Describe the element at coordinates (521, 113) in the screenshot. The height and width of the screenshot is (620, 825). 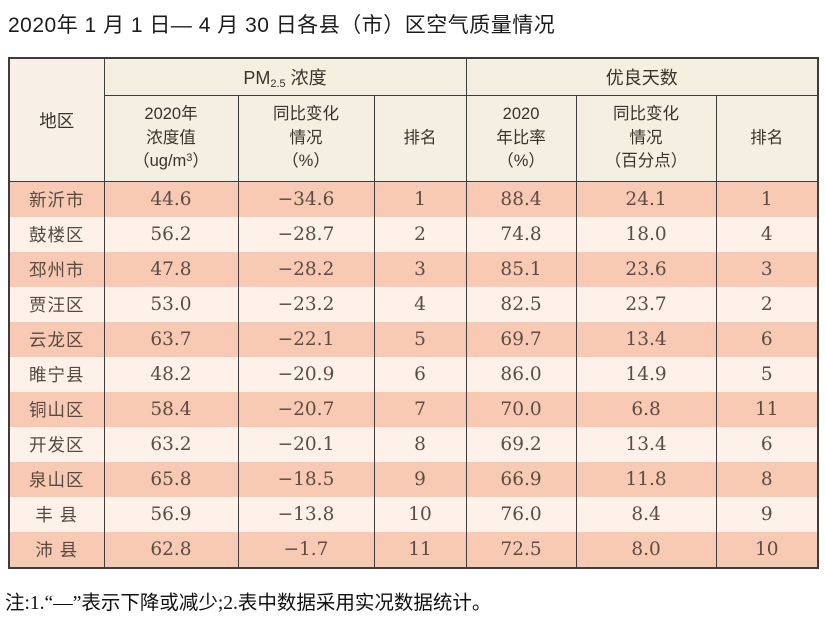
I see `header-line: 2020` at that location.